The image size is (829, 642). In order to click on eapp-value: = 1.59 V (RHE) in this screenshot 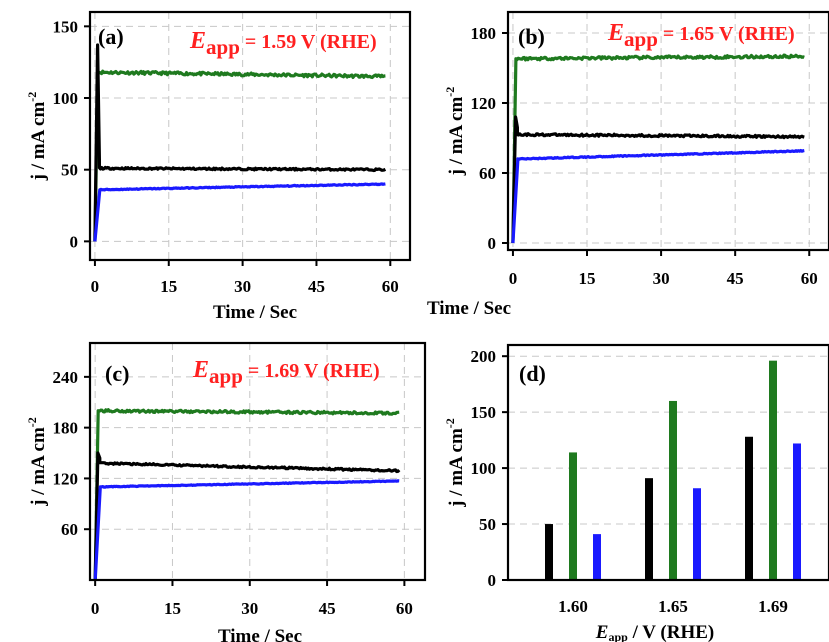, I will do `click(308, 42)`.